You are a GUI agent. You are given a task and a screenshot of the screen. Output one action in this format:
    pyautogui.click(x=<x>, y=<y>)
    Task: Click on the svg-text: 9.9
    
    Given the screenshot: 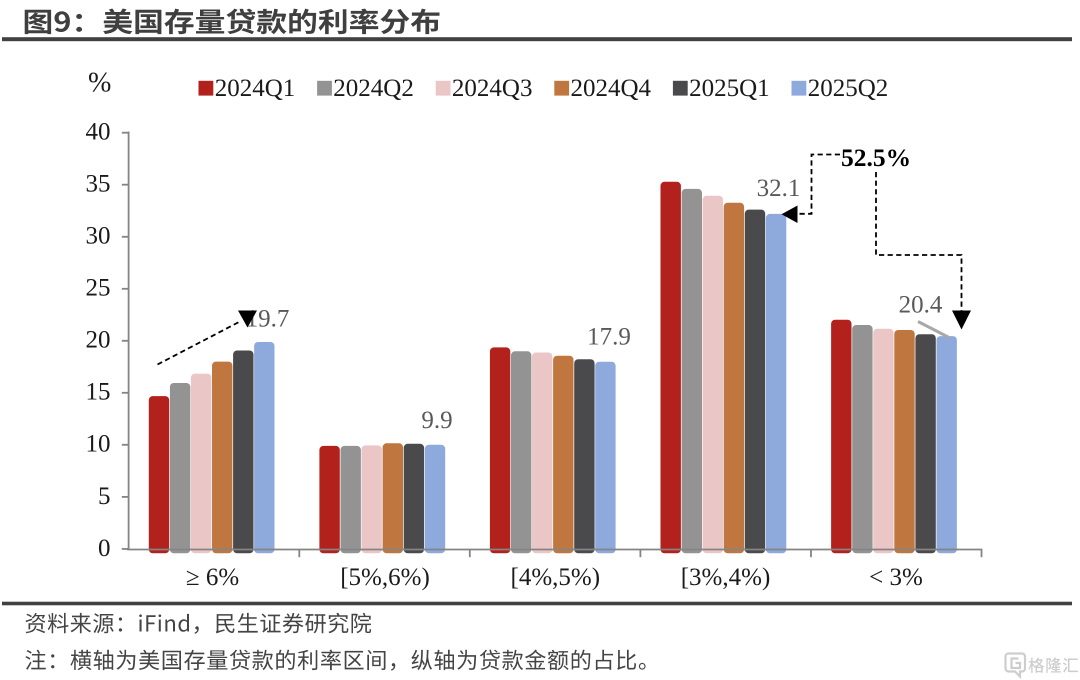 What is the action you would take?
    pyautogui.click(x=436, y=420)
    